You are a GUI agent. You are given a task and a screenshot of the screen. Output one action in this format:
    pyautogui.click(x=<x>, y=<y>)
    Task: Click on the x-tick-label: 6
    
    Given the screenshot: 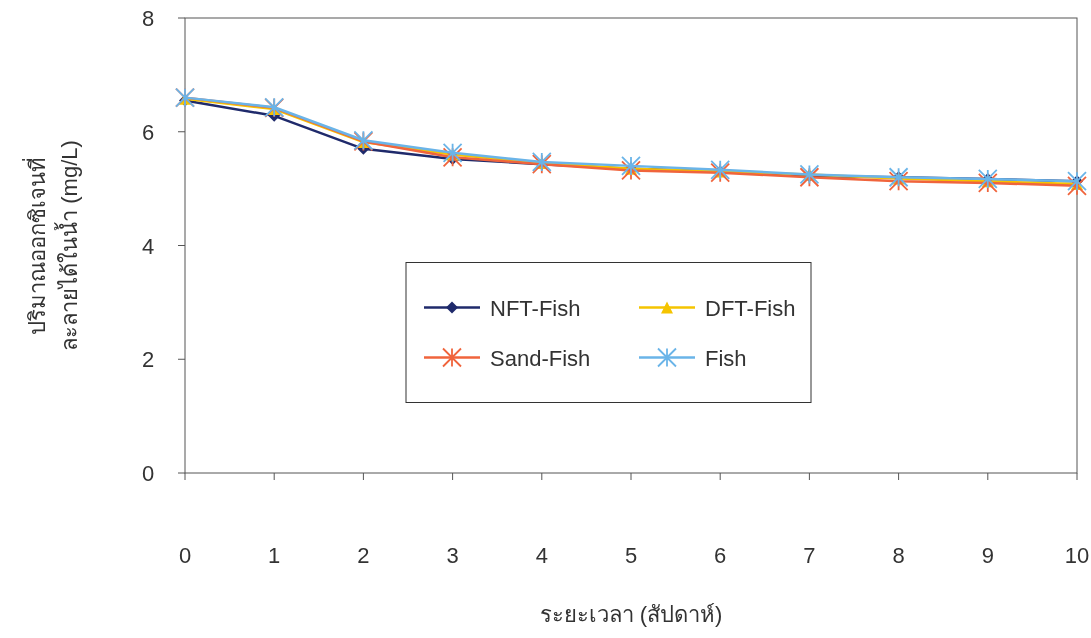 What is the action you would take?
    pyautogui.click(x=720, y=555)
    